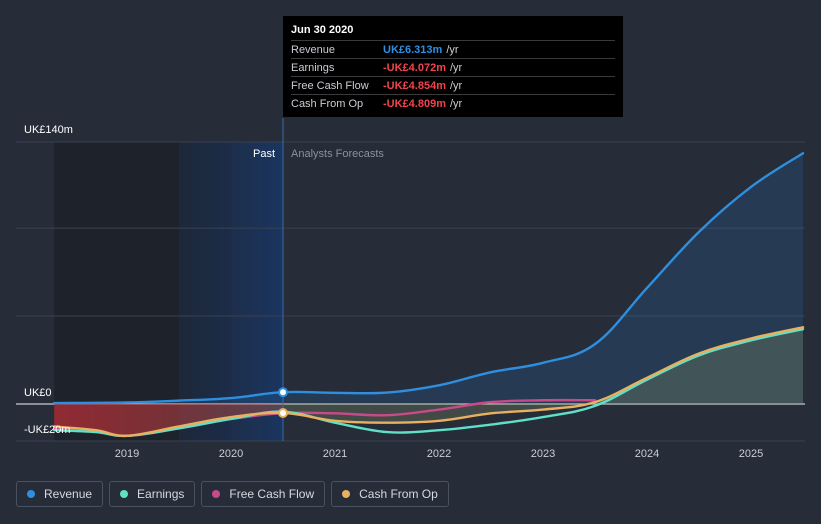 This screenshot has width=821, height=524. What do you see at coordinates (414, 85) in the screenshot?
I see `tooltip-value: -UK£4.854m` at bounding box center [414, 85].